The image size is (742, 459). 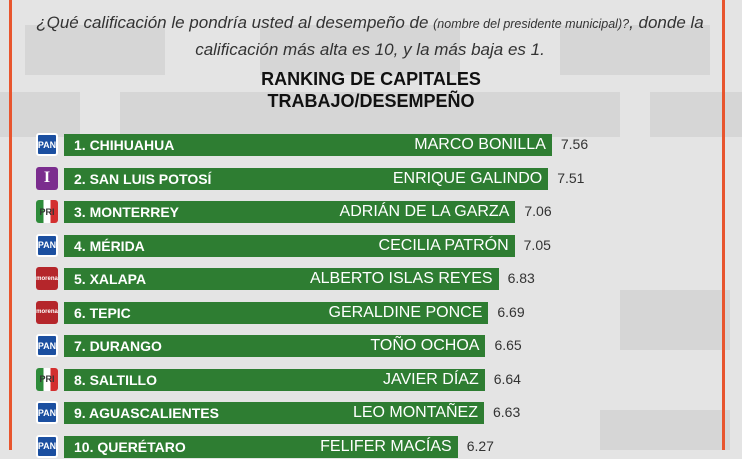 I want to click on value-label: 7.06, so click(x=538, y=211).